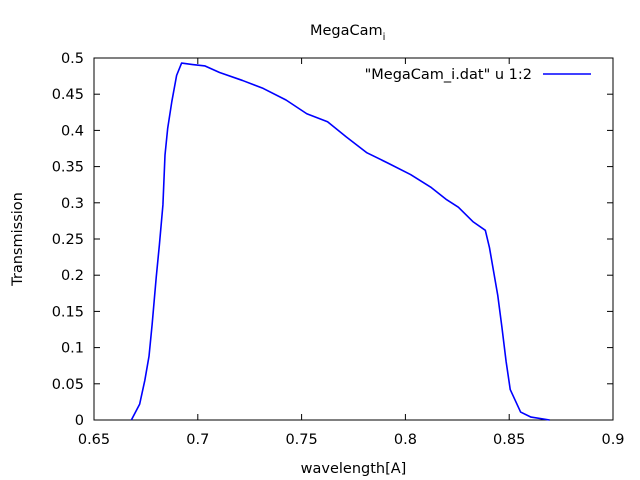 The width and height of the screenshot is (640, 480). I want to click on x-tick-label: 0.7, so click(197, 440).